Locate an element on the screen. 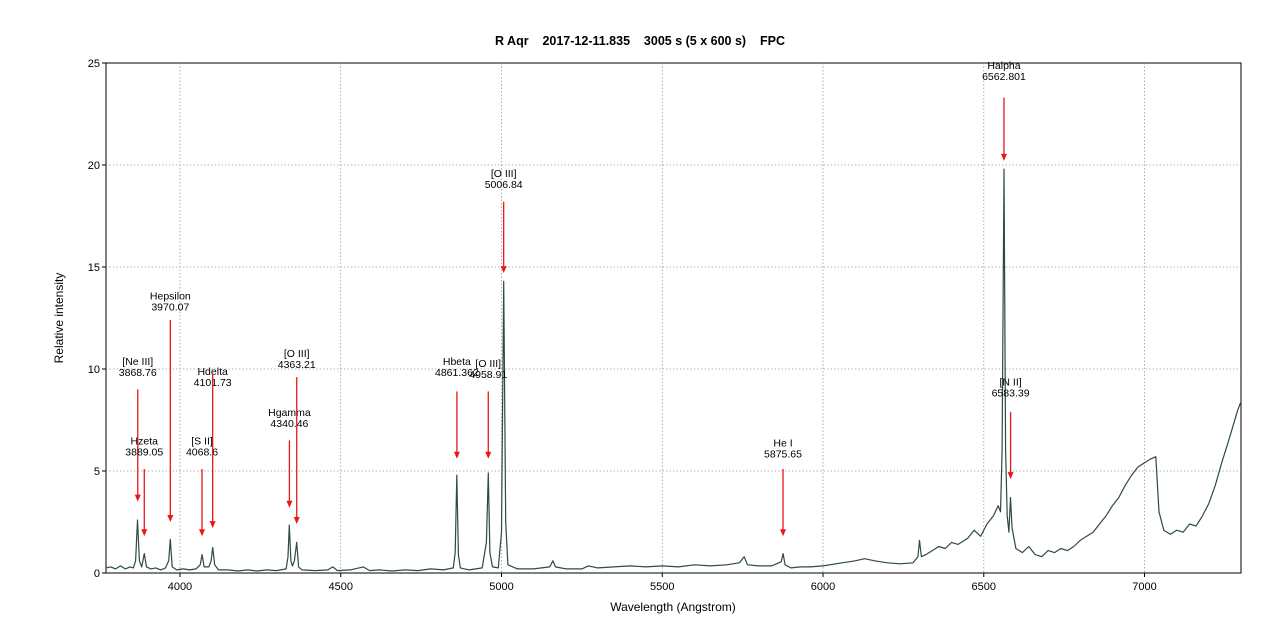 Image resolution: width=1280 pixels, height=640 pixels. x-tick-label: 6500 is located at coordinates (984, 587).